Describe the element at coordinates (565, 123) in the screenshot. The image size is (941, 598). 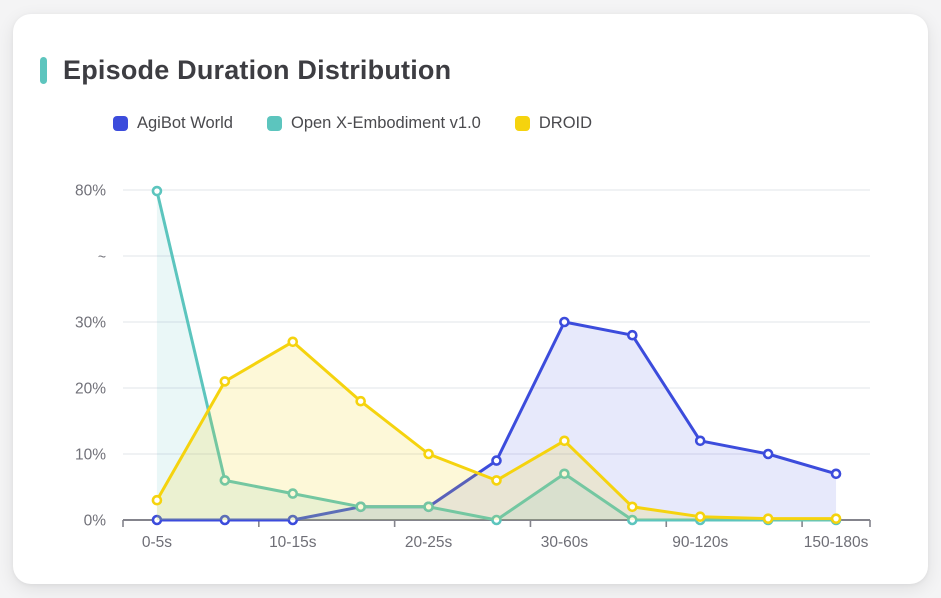
I see `legend-item-label: DROID` at that location.